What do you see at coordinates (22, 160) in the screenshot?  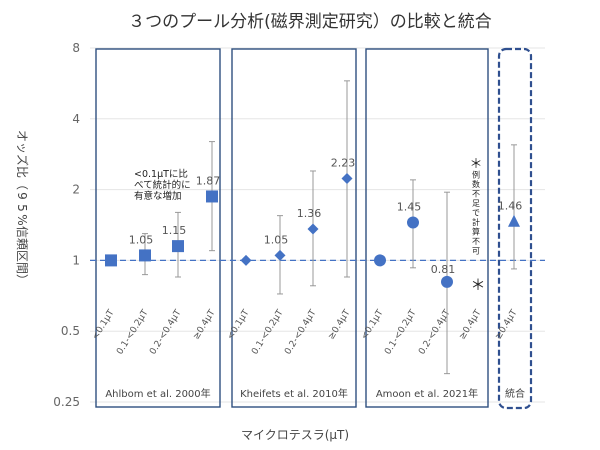 I see `y-axis-label-char: ズ` at bounding box center [22, 160].